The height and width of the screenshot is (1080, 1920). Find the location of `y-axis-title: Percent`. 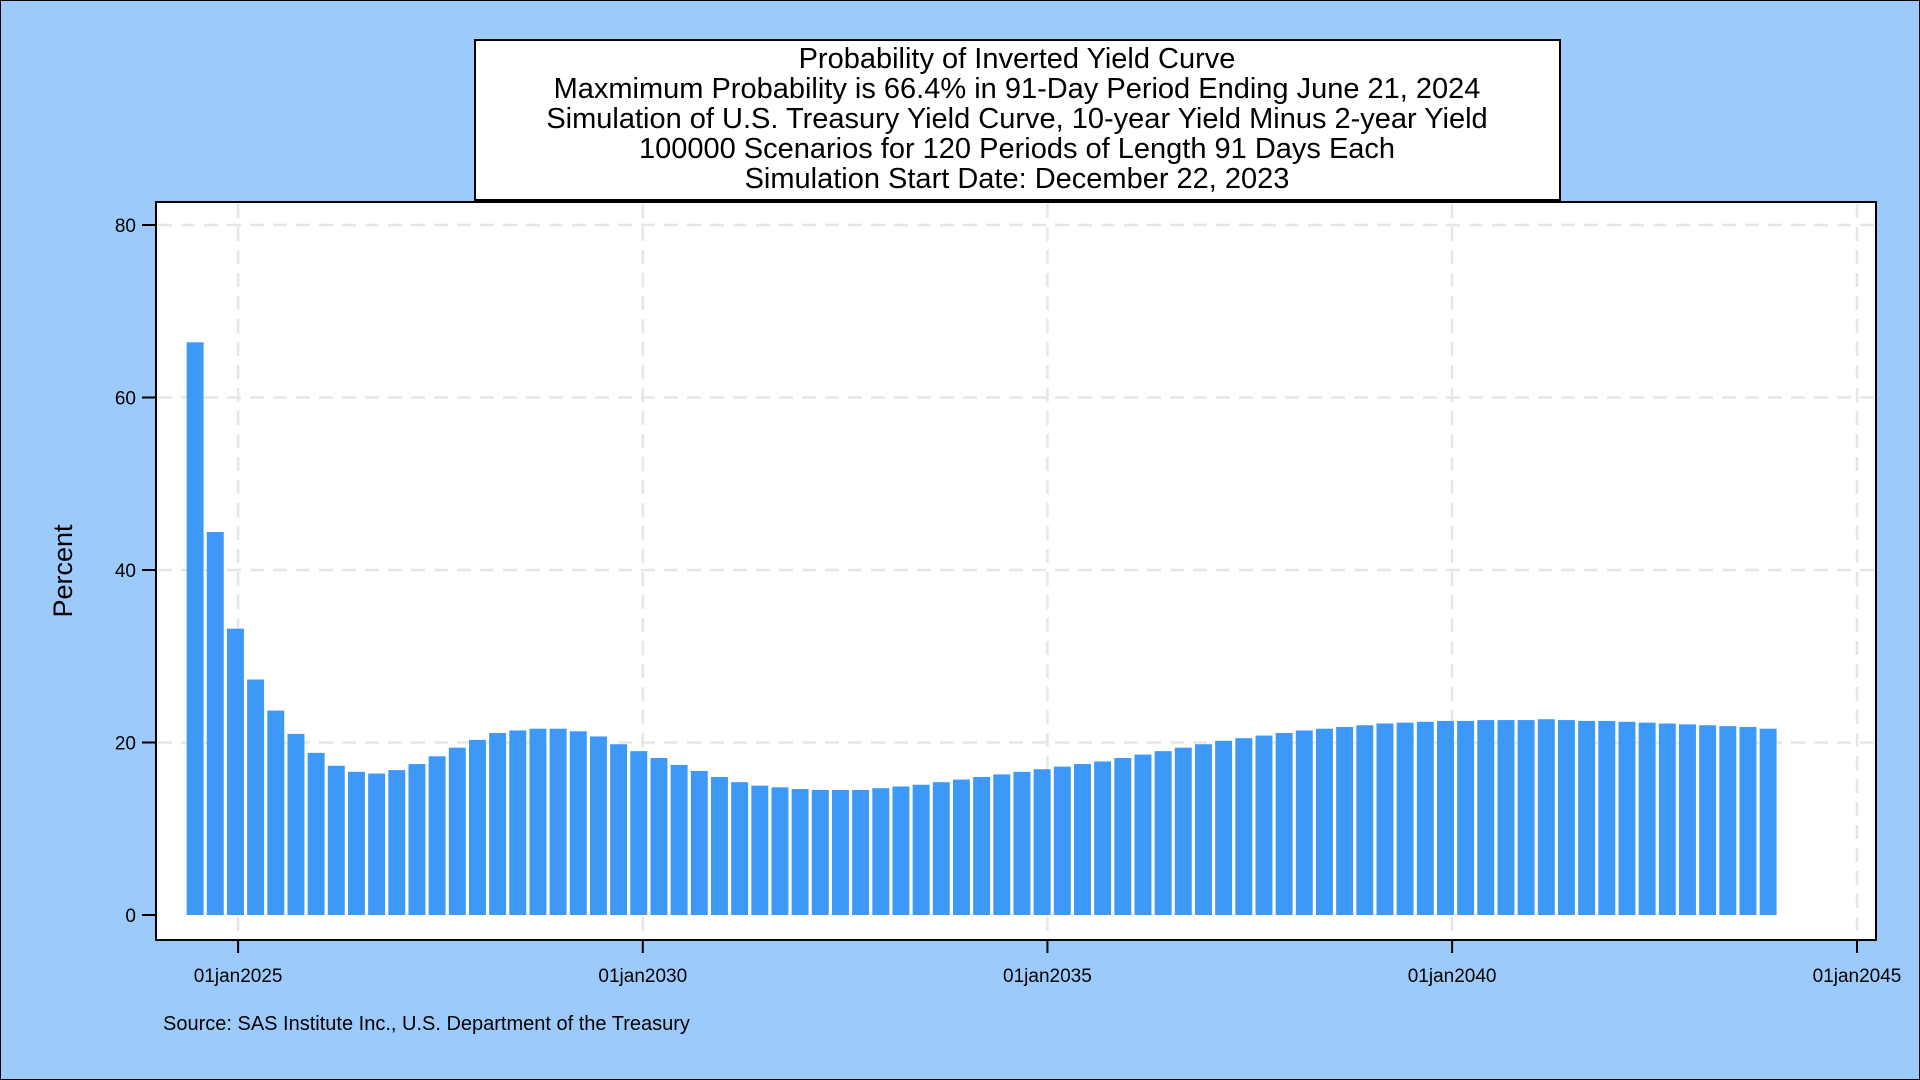

y-axis-title: Percent is located at coordinates (63, 571).